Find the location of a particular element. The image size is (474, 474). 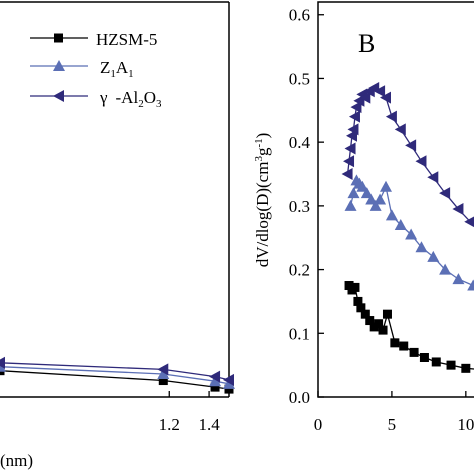

panel-a-x-axis-title: (nm) is located at coordinates (16, 460).